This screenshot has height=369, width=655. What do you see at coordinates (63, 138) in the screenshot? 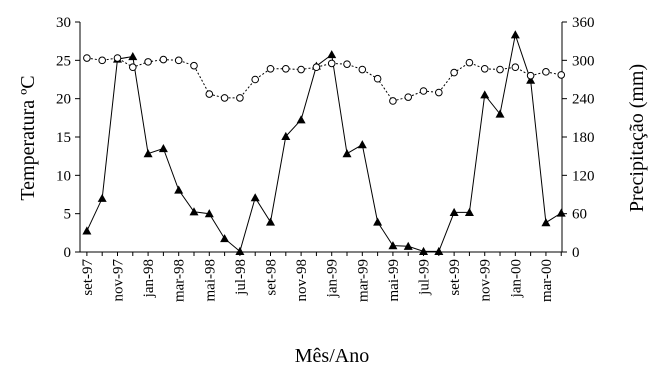
I see `y-left-tick-label: 15` at bounding box center [63, 138].